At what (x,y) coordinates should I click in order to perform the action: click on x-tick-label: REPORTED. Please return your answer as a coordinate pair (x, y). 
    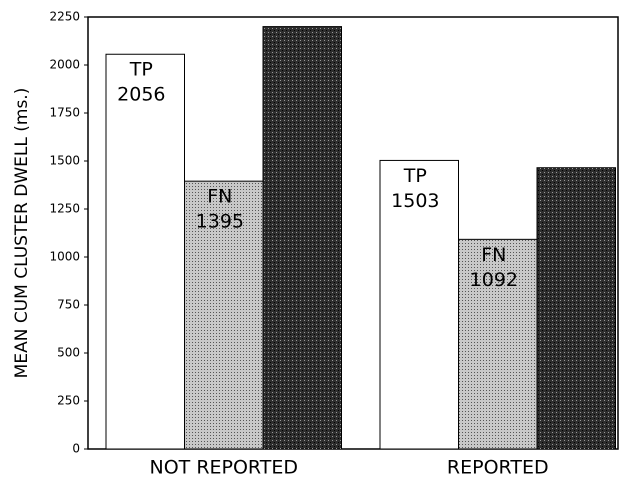
    Looking at the image, I should click on (498, 468).